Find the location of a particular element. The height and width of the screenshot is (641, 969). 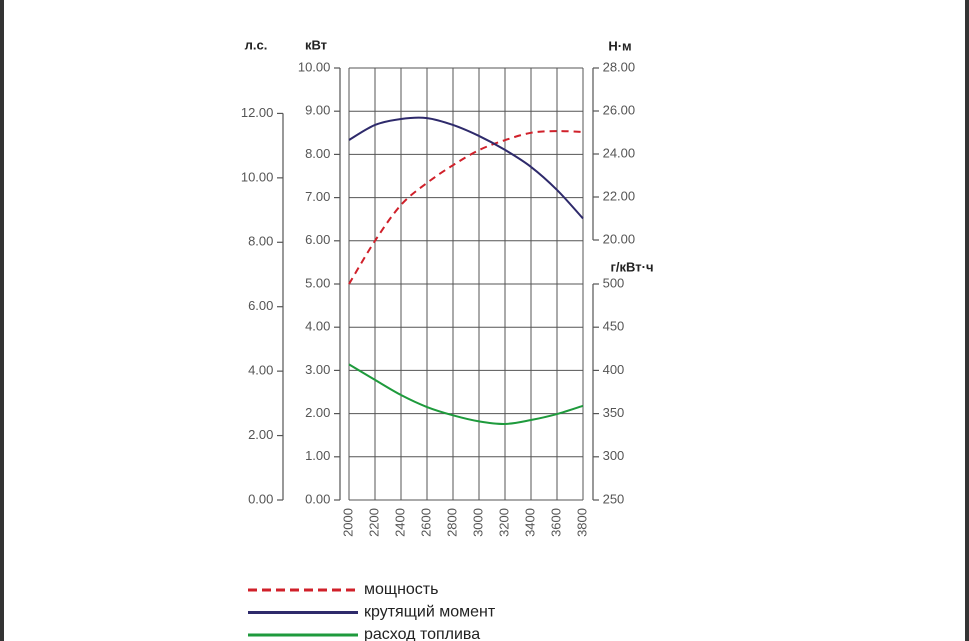

x-tick-label: 3600 is located at coordinates (555, 522).